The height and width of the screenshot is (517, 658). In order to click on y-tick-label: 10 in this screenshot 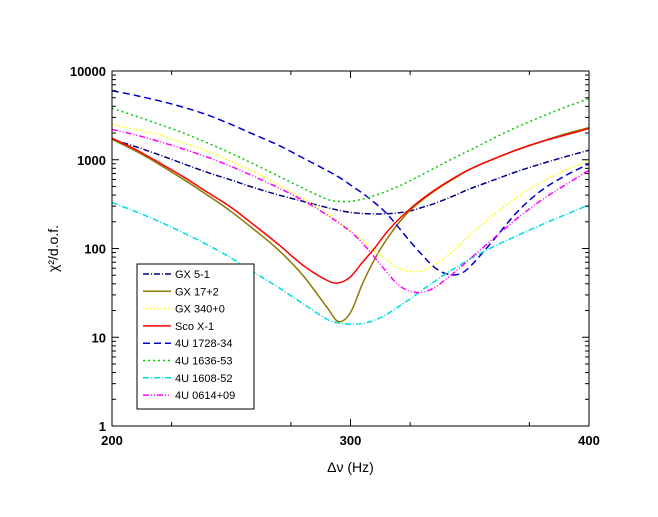, I will do `click(99, 337)`.